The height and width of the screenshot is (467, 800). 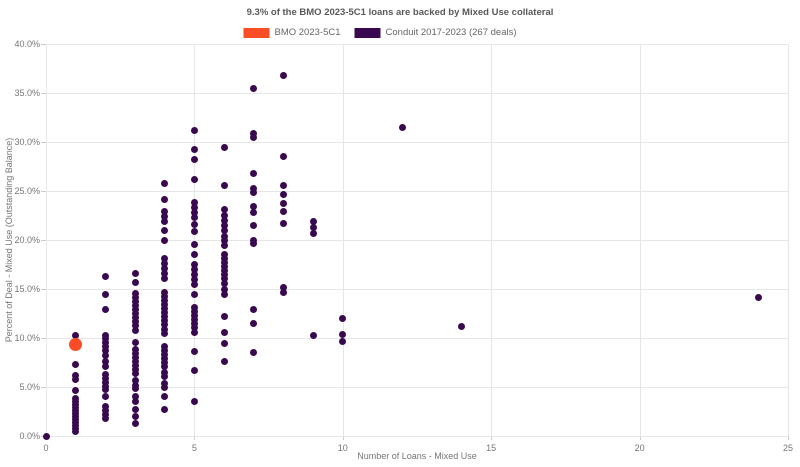 I want to click on y-tick-label: 20.0%, so click(x=27, y=240).